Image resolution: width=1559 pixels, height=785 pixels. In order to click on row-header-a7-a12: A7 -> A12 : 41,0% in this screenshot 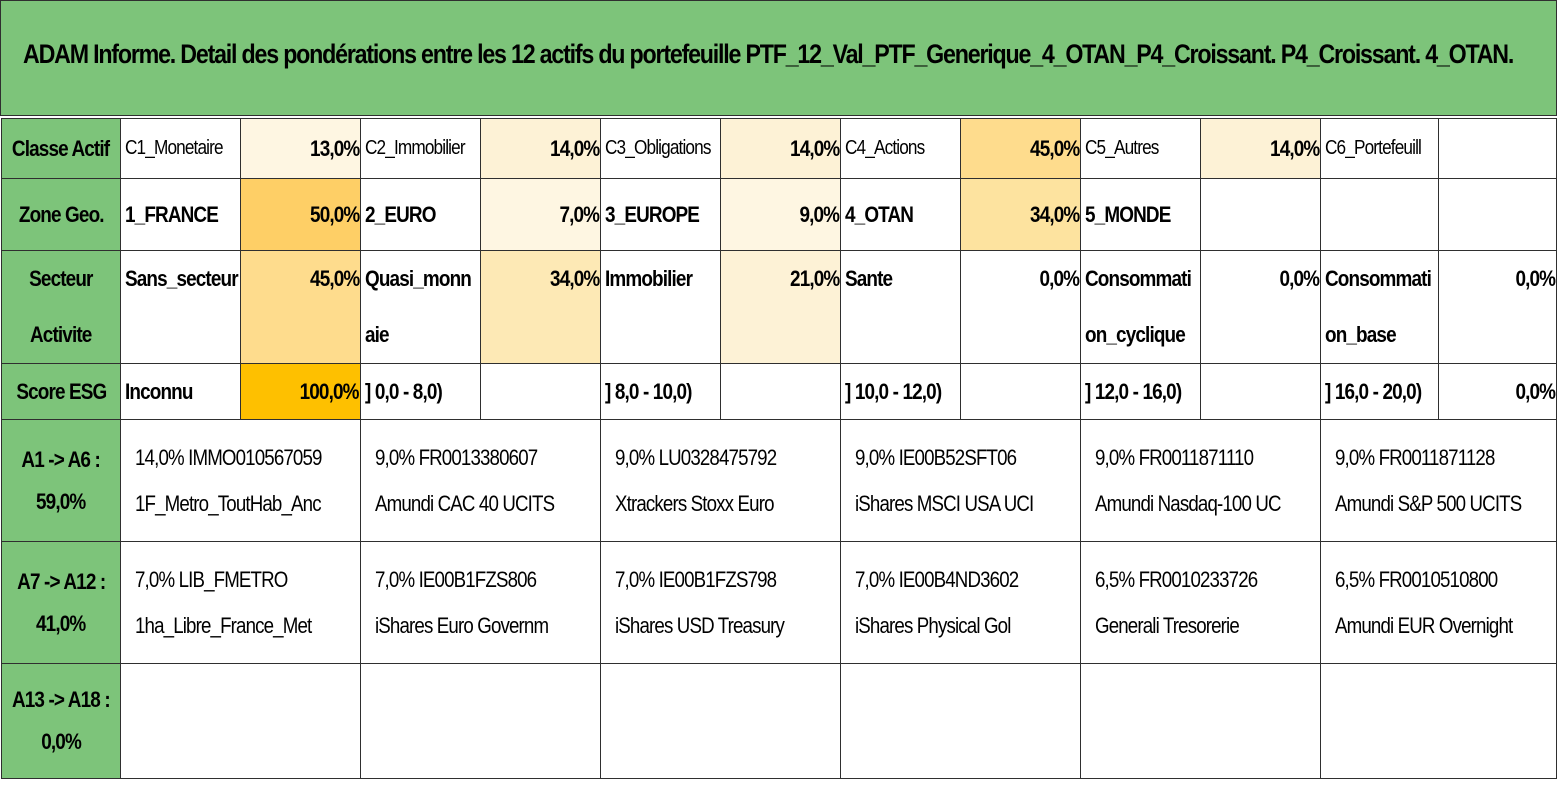, I will do `click(61, 602)`.